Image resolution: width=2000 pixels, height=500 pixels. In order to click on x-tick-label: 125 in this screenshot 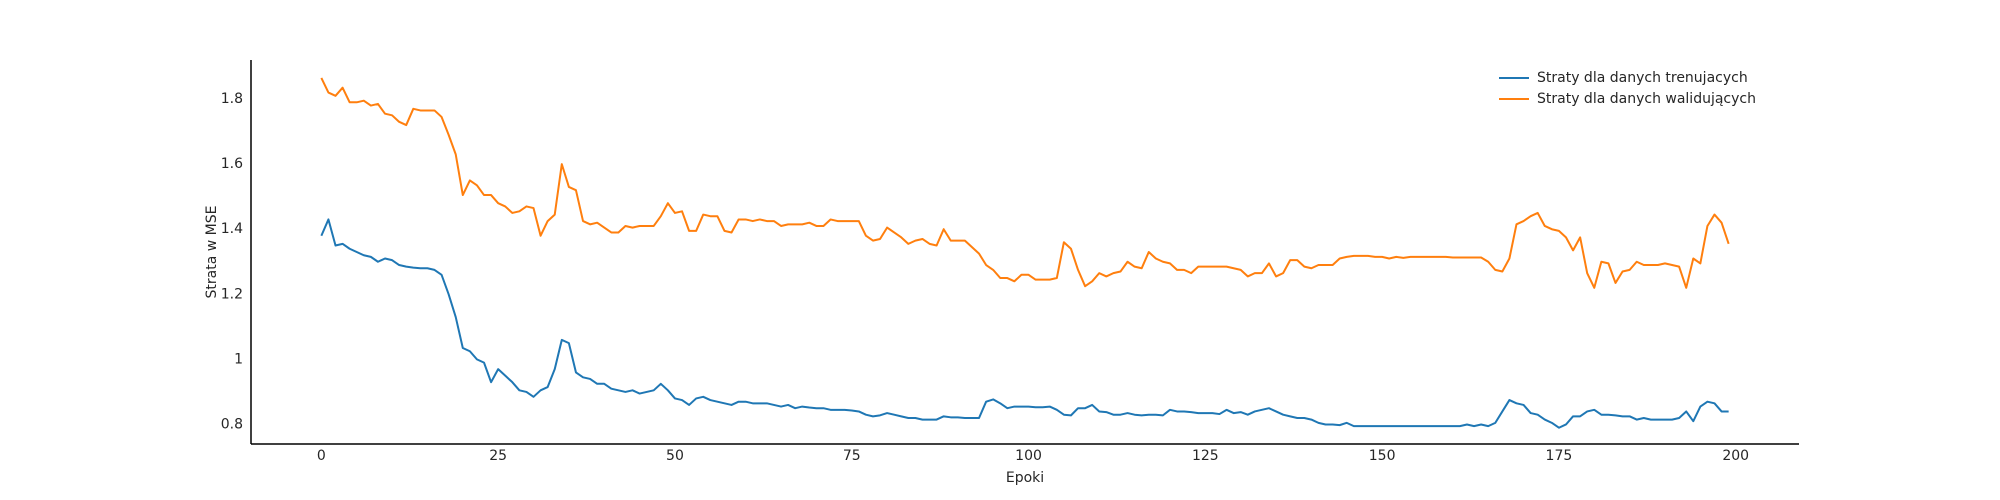, I will do `click(1205, 456)`.